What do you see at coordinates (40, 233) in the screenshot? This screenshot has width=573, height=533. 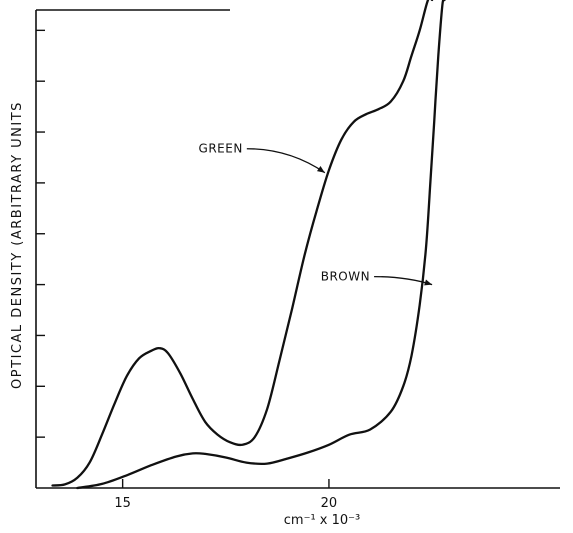 I see `y-ticks` at bounding box center [40, 233].